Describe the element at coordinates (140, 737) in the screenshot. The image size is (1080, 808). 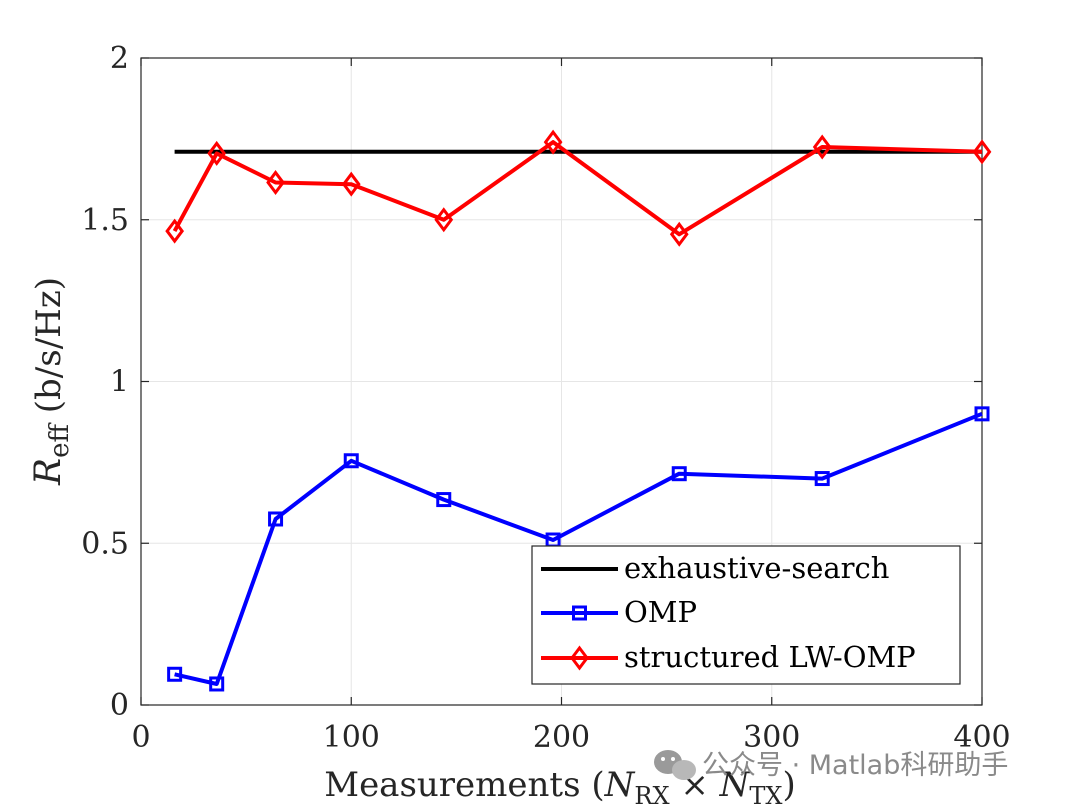
I see `x-tick-label: 0` at that location.